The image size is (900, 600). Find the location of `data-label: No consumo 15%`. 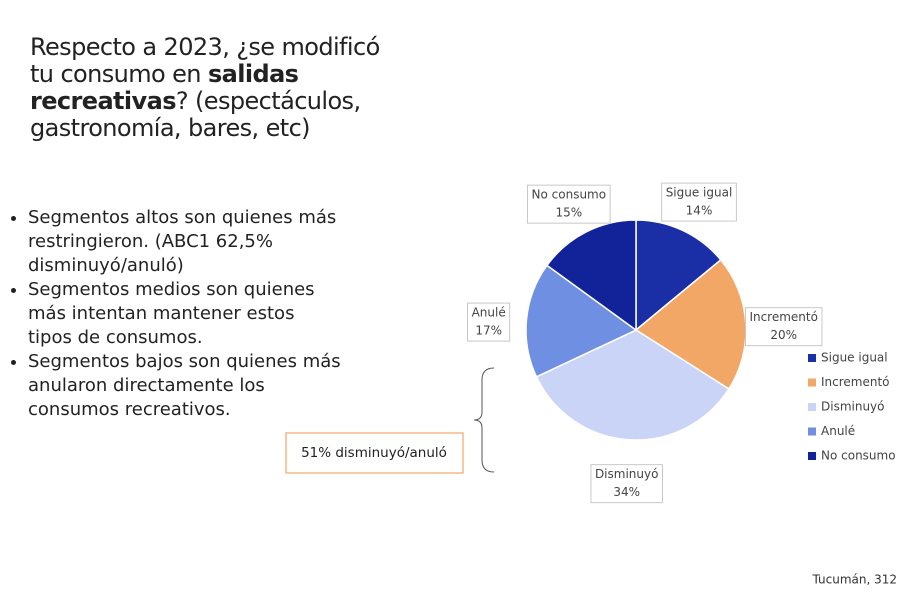

data-label: No consumo 15% is located at coordinates (569, 204).